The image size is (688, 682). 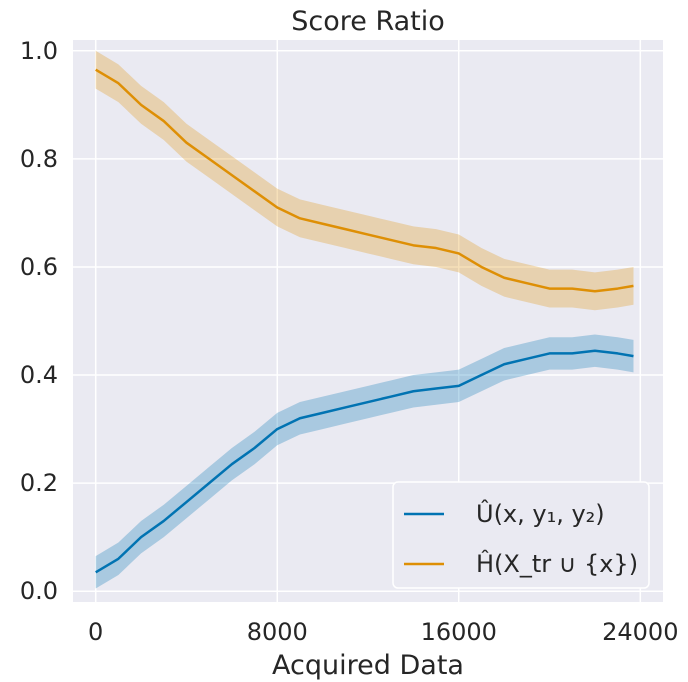 I want to click on x-tick-label: 16000, so click(x=459, y=632).